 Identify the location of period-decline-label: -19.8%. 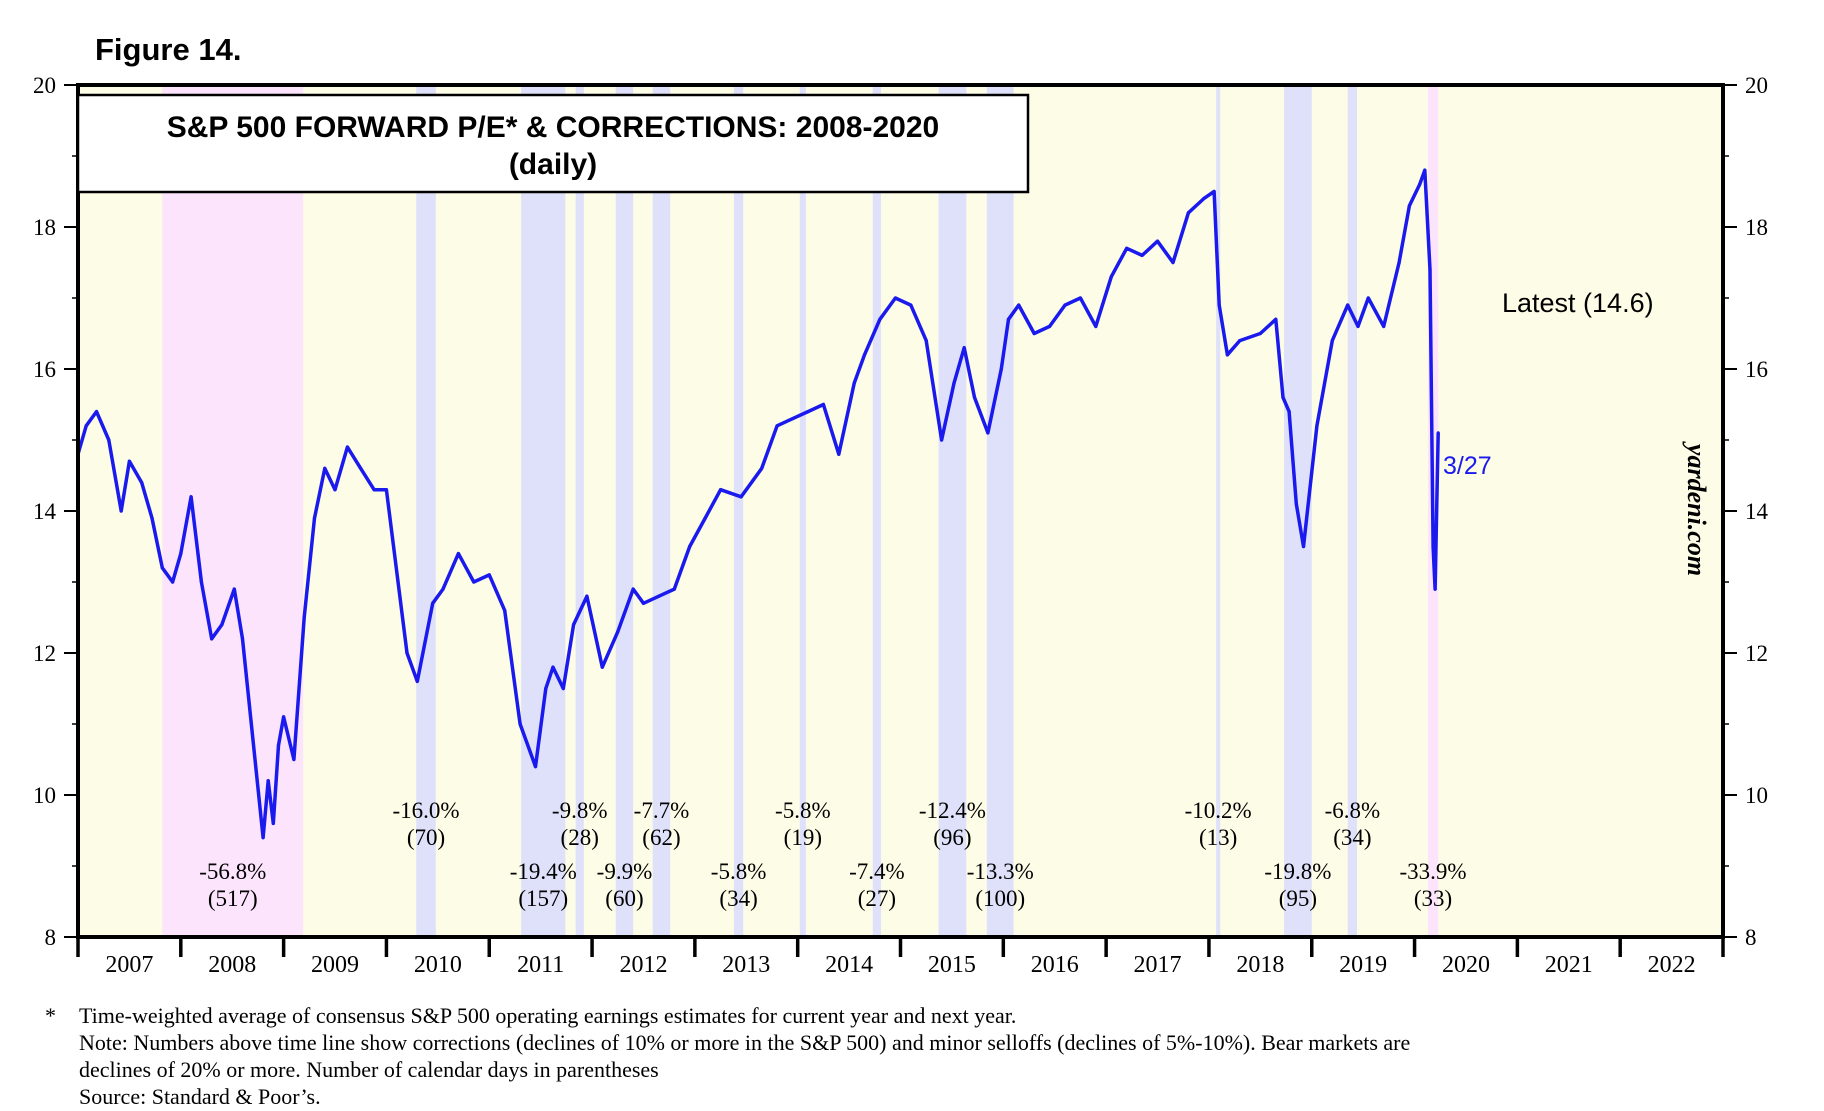
(1297, 871).